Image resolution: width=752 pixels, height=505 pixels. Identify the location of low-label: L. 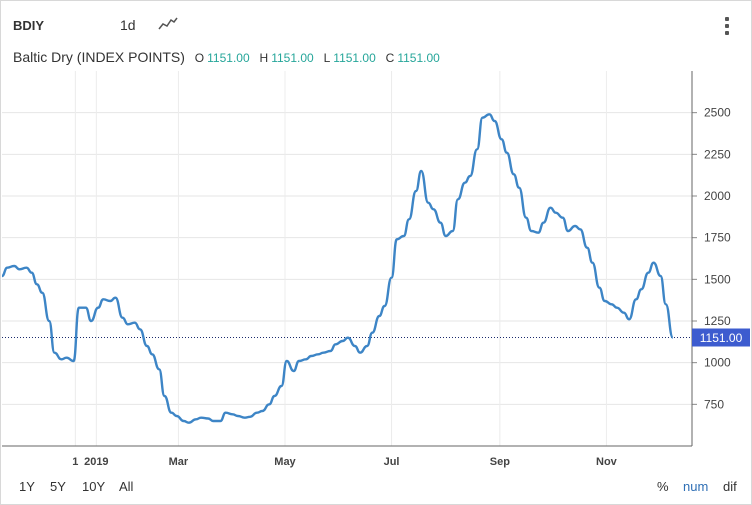
(327, 58).